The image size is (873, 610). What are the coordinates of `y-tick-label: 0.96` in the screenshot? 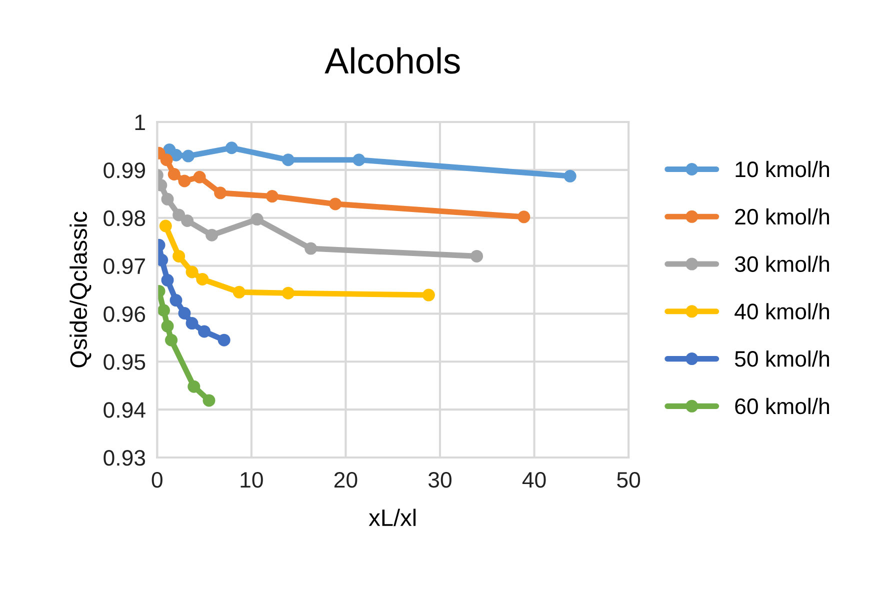 It's located at (125, 314).